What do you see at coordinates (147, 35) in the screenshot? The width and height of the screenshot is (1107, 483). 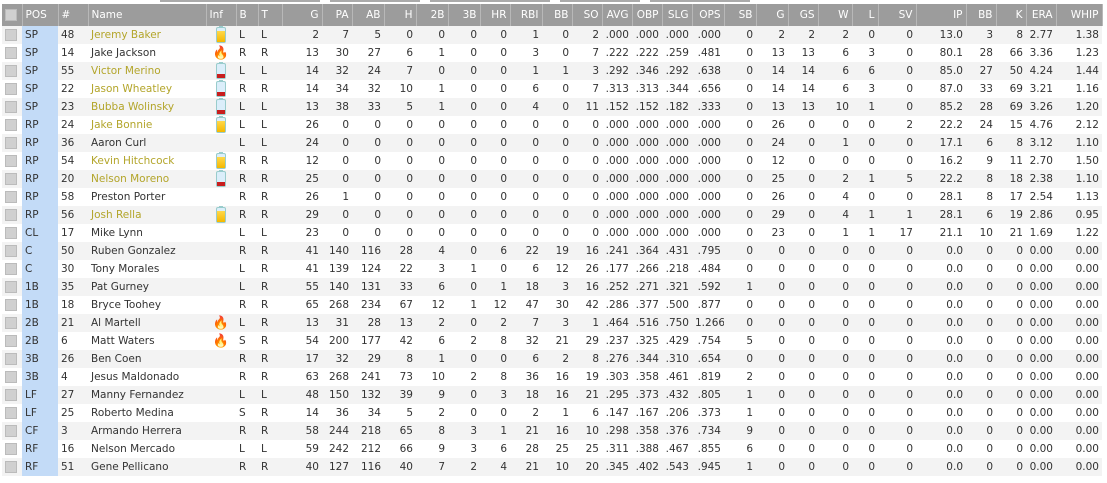 I see `player-name: Jeremy Baker` at bounding box center [147, 35].